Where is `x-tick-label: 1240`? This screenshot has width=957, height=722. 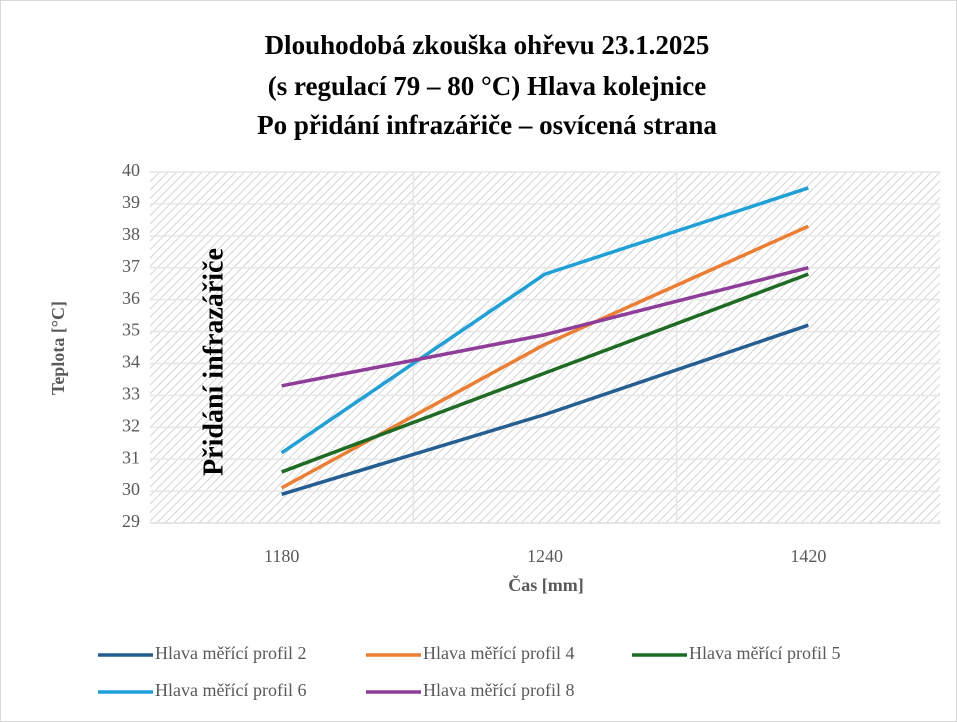 x-tick-label: 1240 is located at coordinates (545, 556).